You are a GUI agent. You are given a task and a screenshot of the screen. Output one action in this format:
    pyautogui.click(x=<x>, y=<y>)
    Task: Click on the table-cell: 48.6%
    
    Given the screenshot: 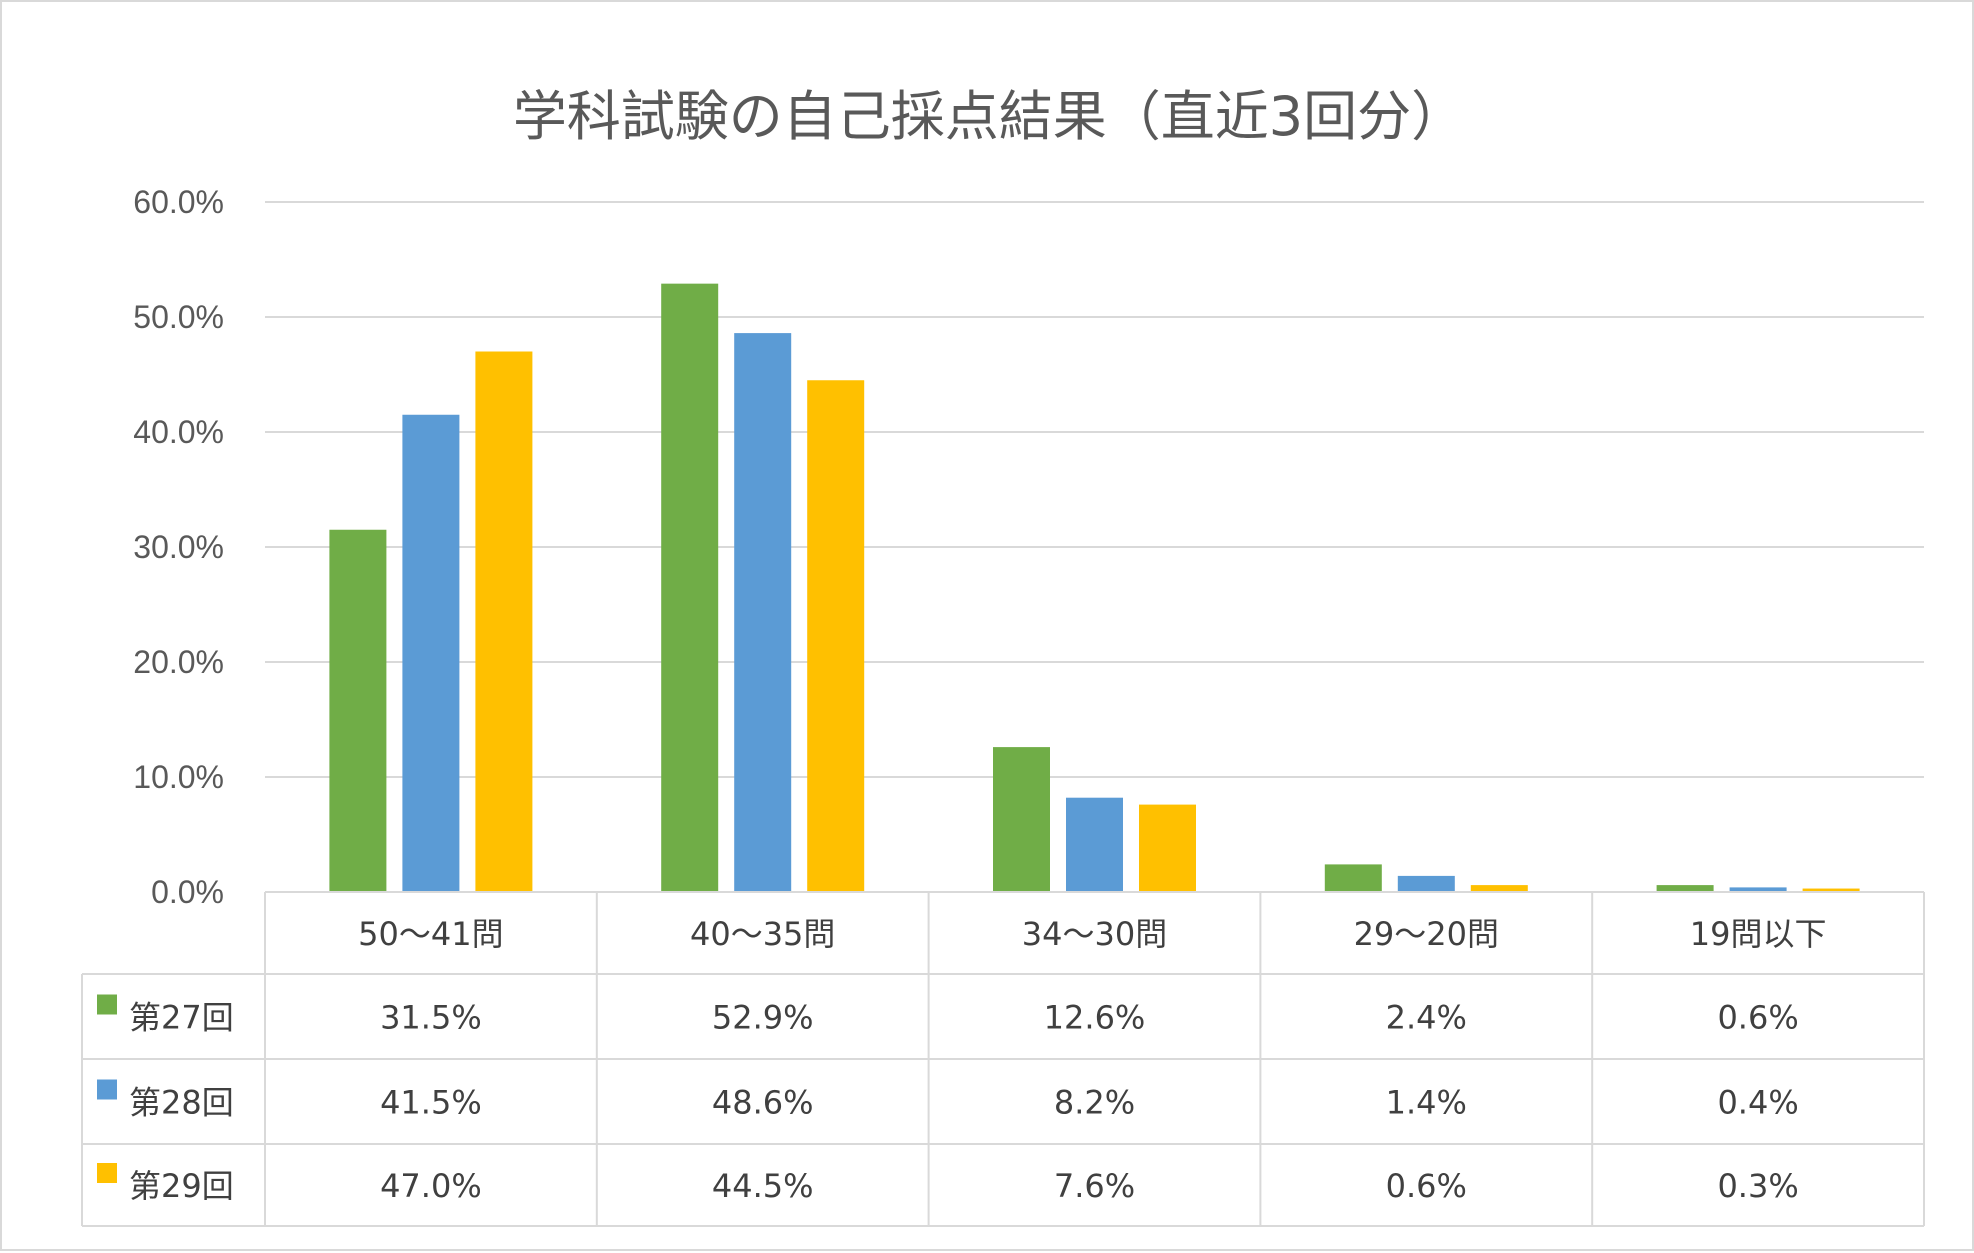 What is the action you would take?
    pyautogui.click(x=763, y=1103)
    